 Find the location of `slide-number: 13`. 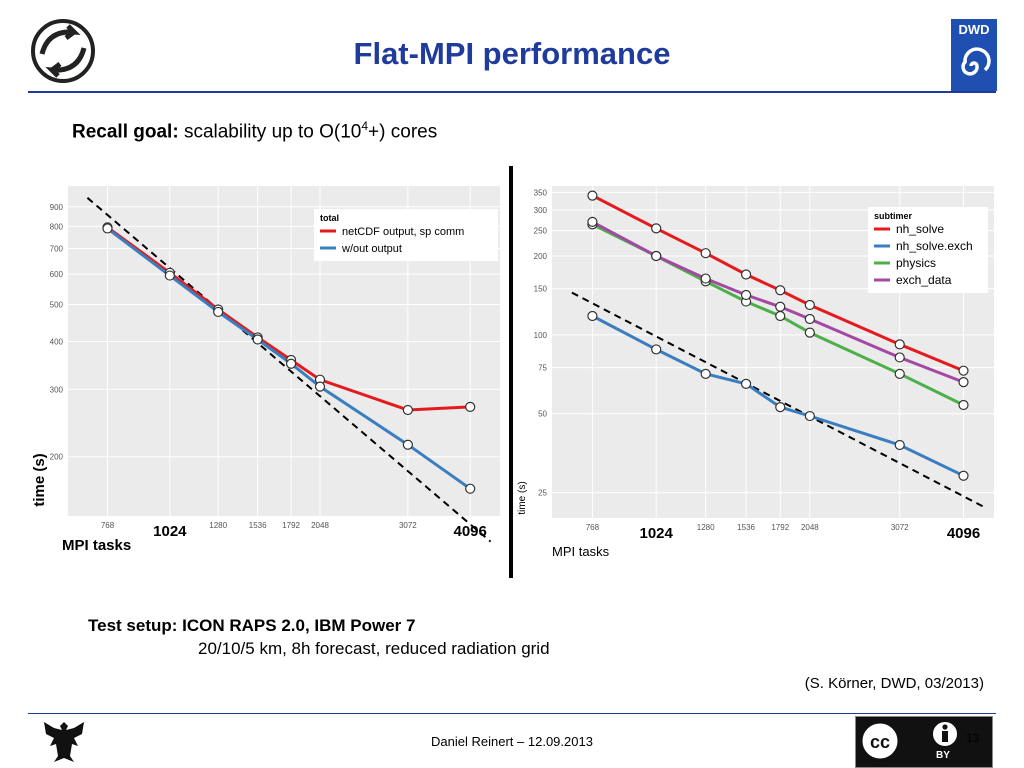

slide-number: 13 is located at coordinates (973, 738).